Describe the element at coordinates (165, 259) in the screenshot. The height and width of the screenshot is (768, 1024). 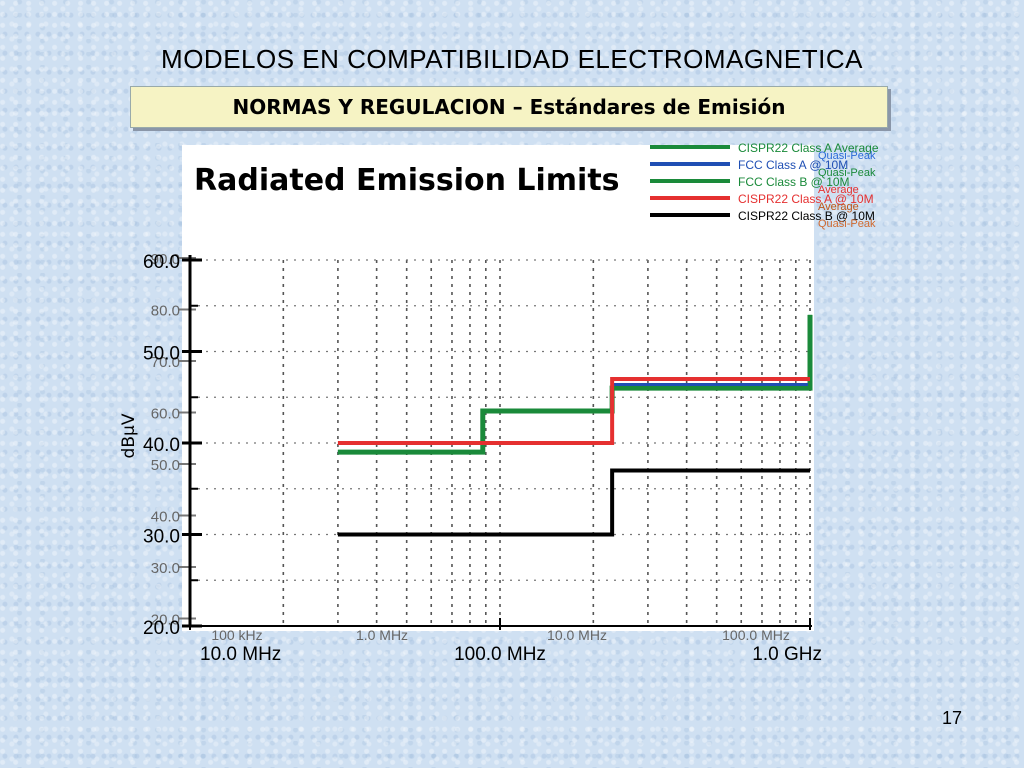
I see `ghost-y-tick-label: 90.0` at that location.